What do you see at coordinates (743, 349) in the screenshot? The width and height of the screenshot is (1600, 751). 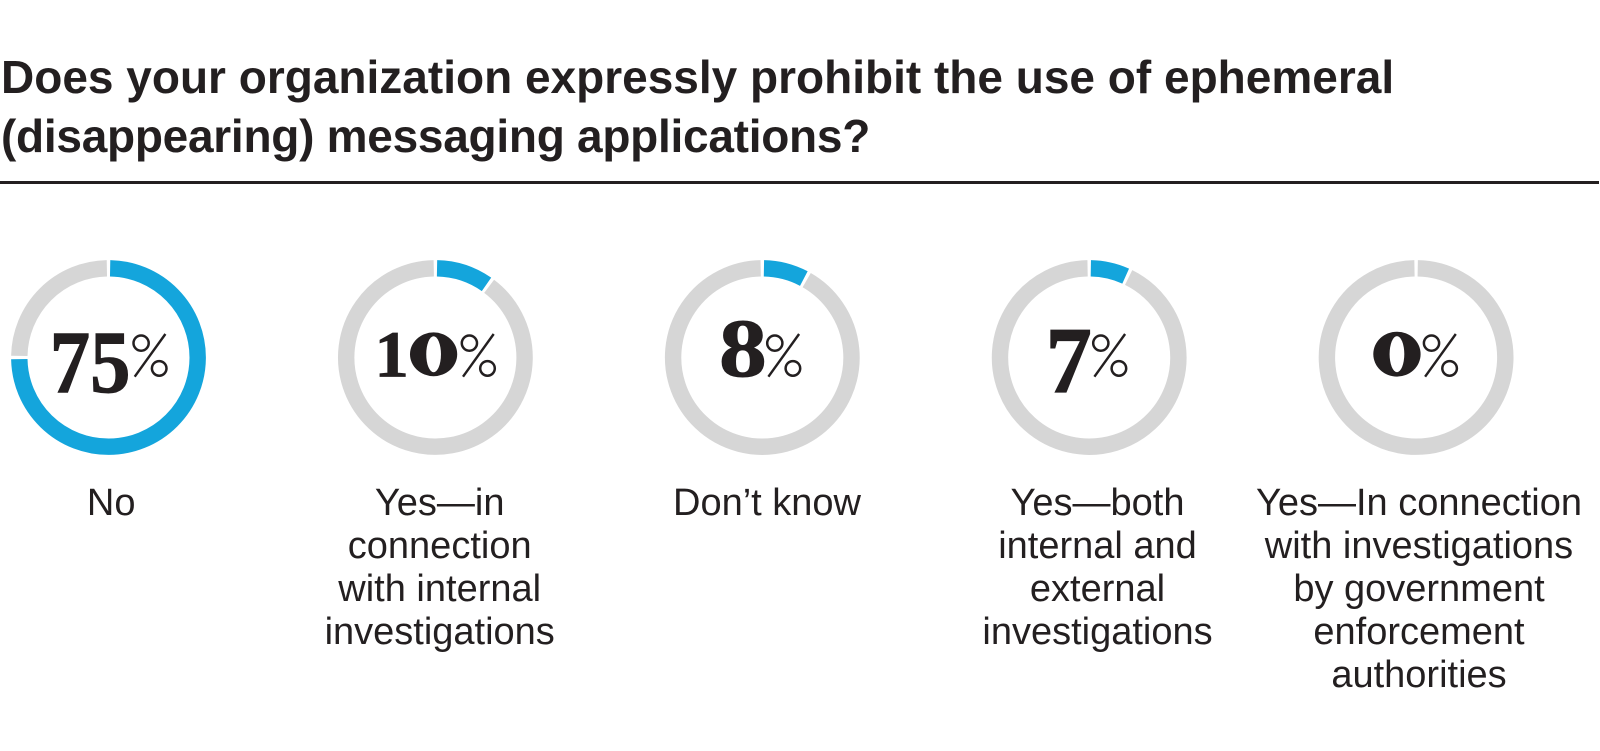 I see `svg-text: 8` at bounding box center [743, 349].